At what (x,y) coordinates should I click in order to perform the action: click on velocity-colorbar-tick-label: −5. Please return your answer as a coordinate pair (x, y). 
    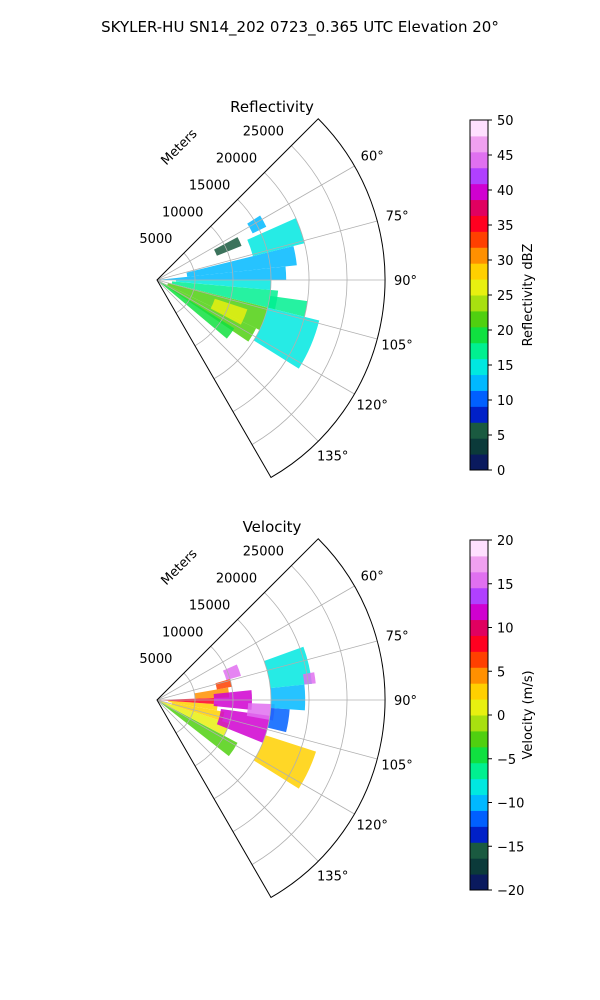
    Looking at the image, I should click on (506, 760).